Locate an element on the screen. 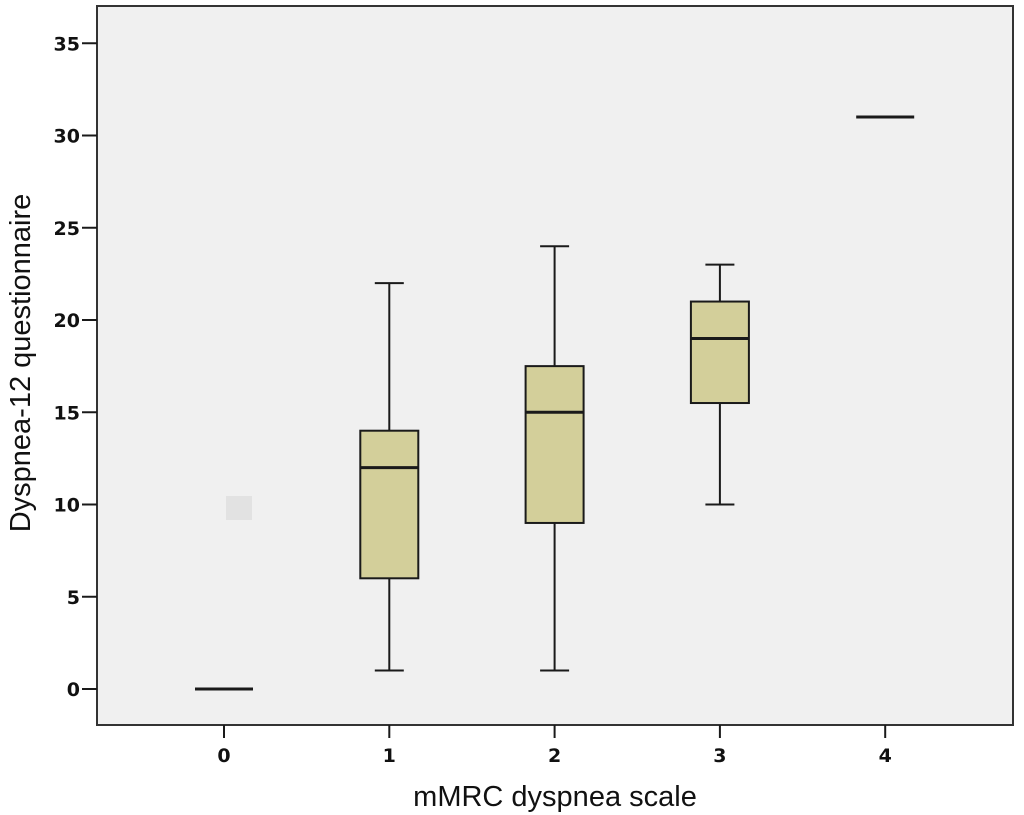 The image size is (1024, 815). y-axis-title: Dyspnea-12 questionnaire is located at coordinates (21, 363).